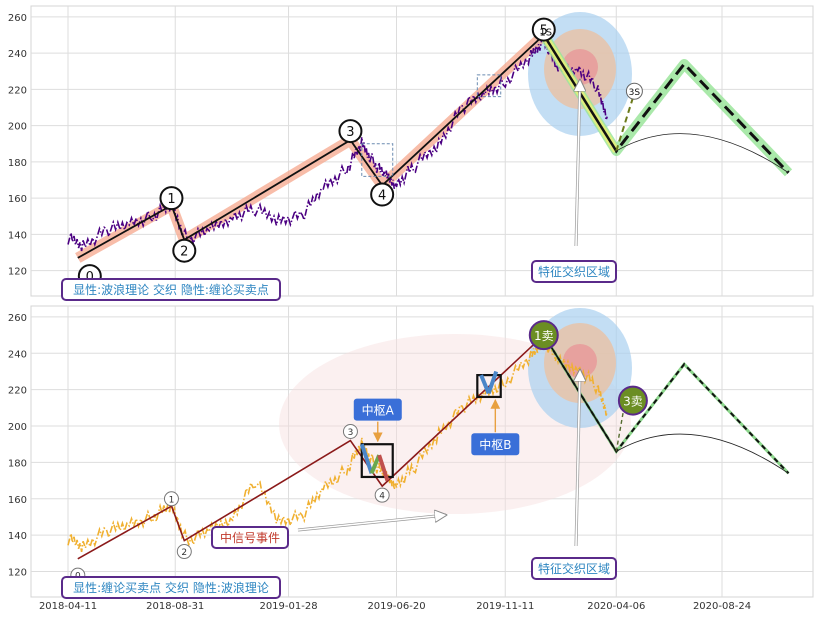  I want to click on x-tick-label: 2018-04-11, so click(68, 606).